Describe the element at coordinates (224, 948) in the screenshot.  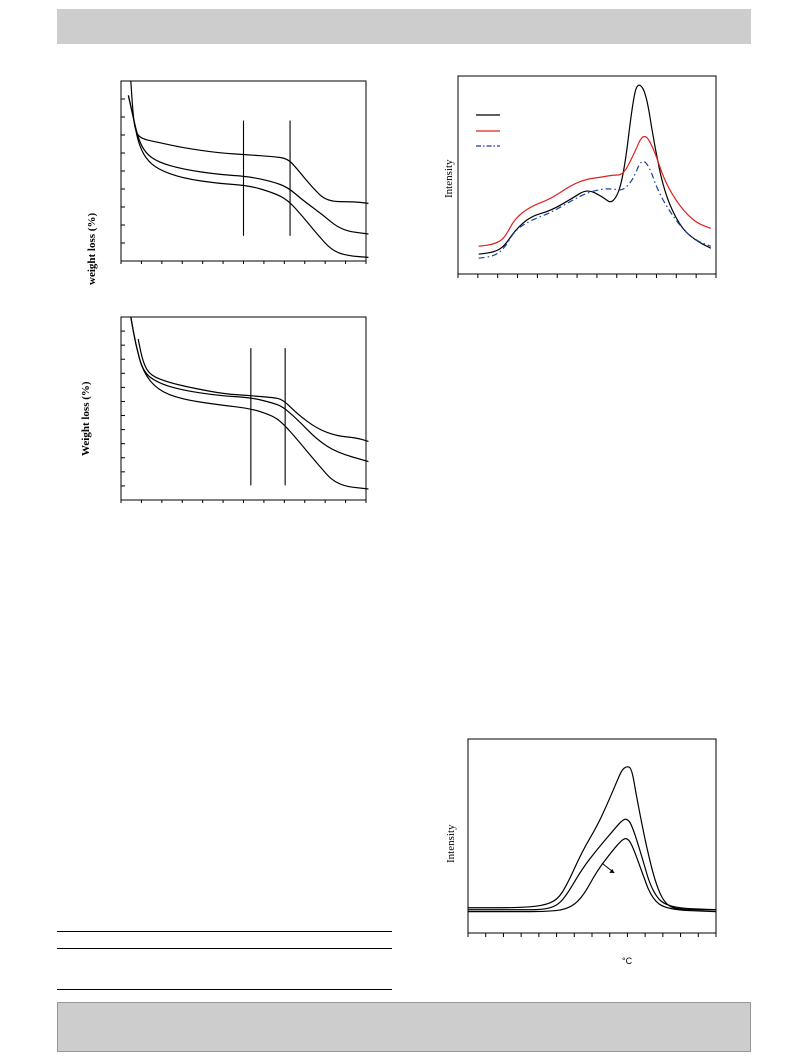
I see `table-rule-mid` at that location.